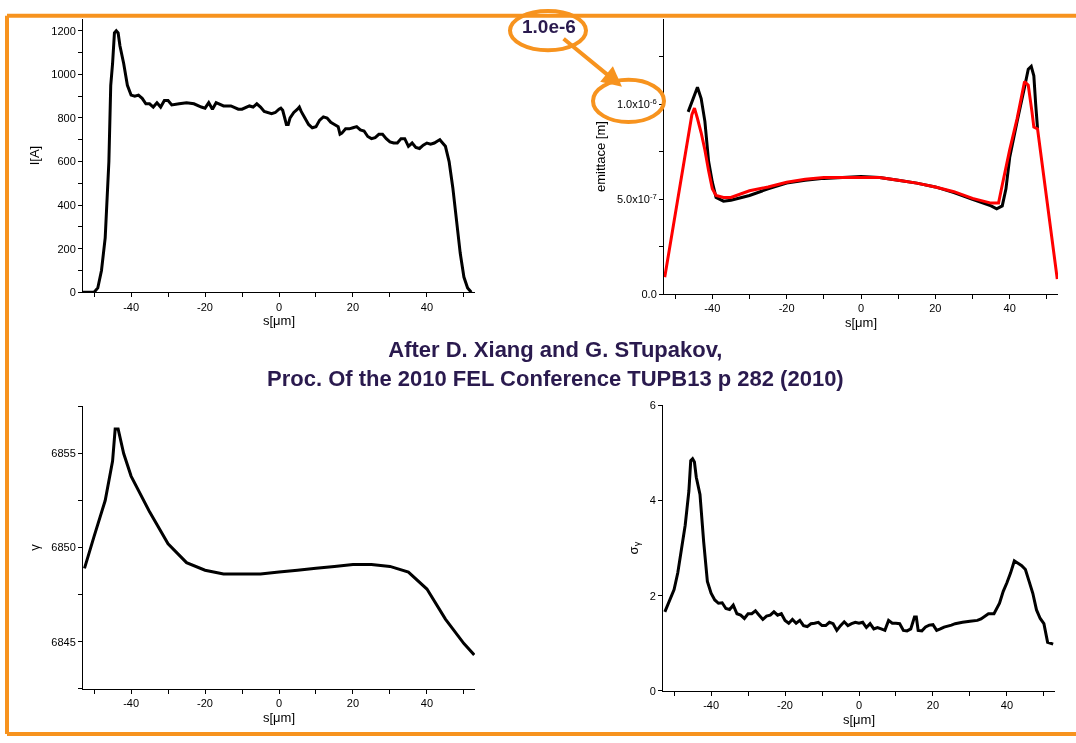 The width and height of the screenshot is (1076, 743). I want to click on y-tick-label: 1000, so click(63, 74).